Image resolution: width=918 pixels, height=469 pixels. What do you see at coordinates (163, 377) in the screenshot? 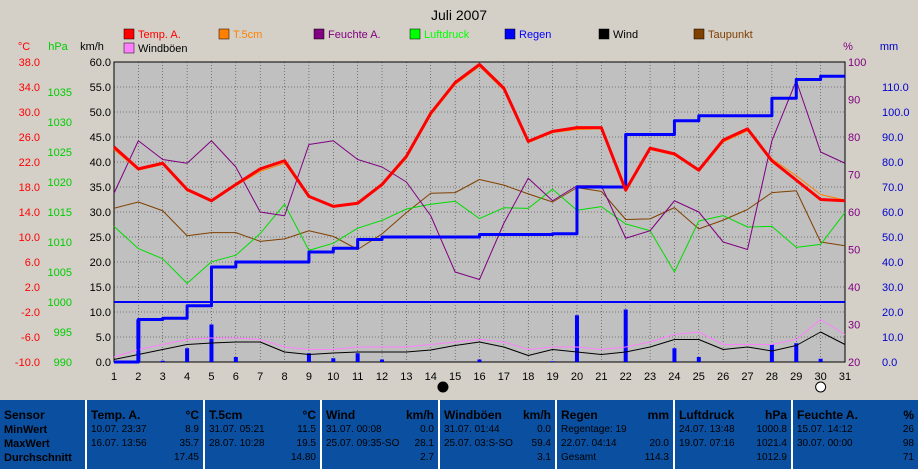
I see `x-tick-label: 3` at bounding box center [163, 377].